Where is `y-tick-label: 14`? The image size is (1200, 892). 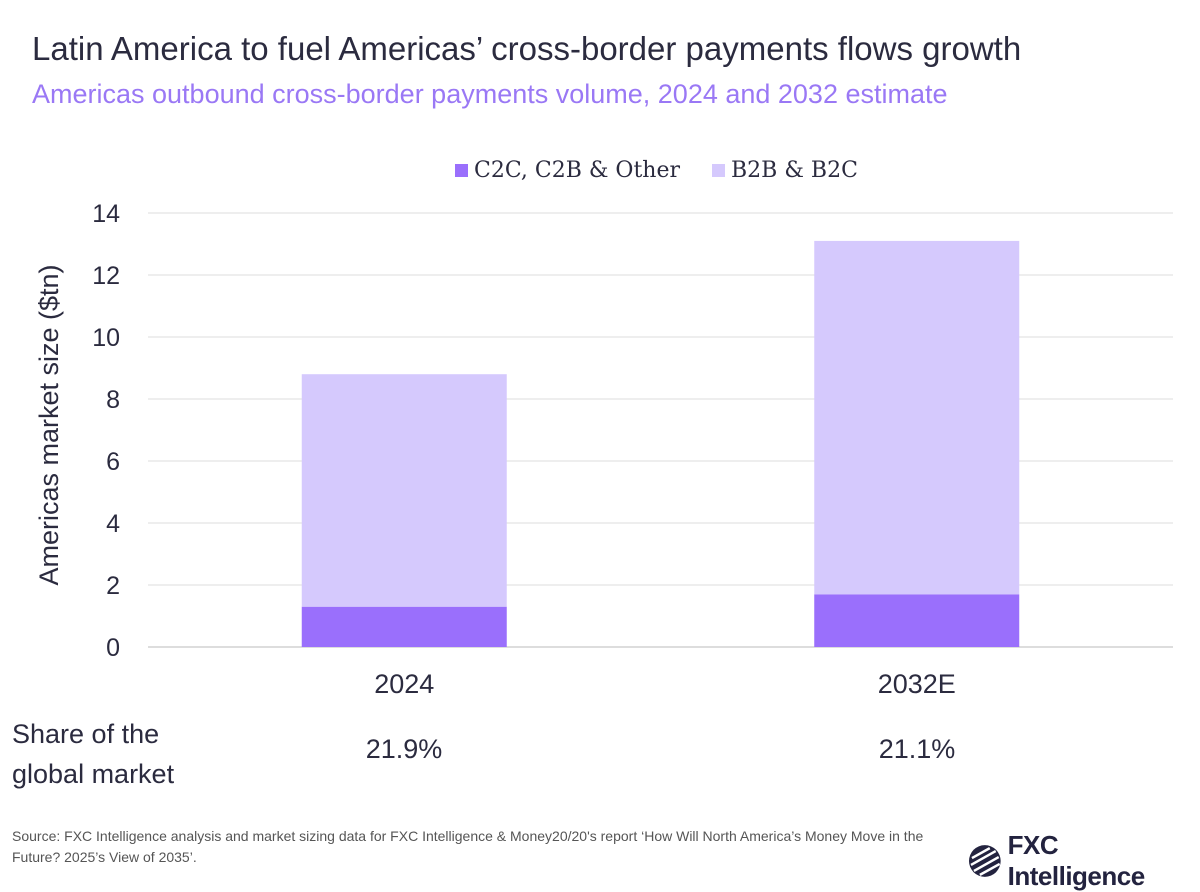 y-tick-label: 14 is located at coordinates (106, 214).